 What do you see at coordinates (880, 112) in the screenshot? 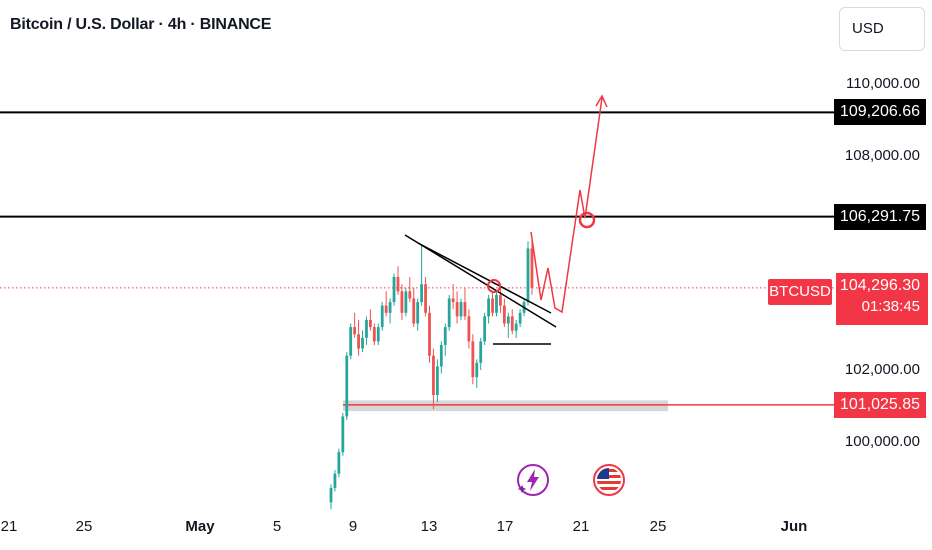
I see `price-level-label: 109,206.66` at bounding box center [880, 112].